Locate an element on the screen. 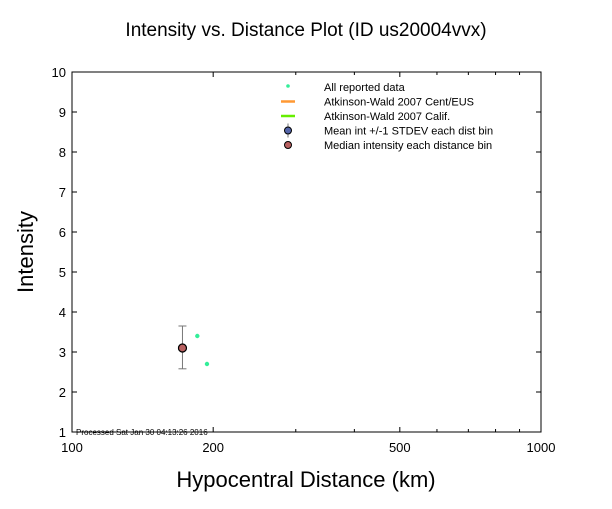 The width and height of the screenshot is (612, 509). legend-label: Median intensity each distance bin is located at coordinates (408, 146).